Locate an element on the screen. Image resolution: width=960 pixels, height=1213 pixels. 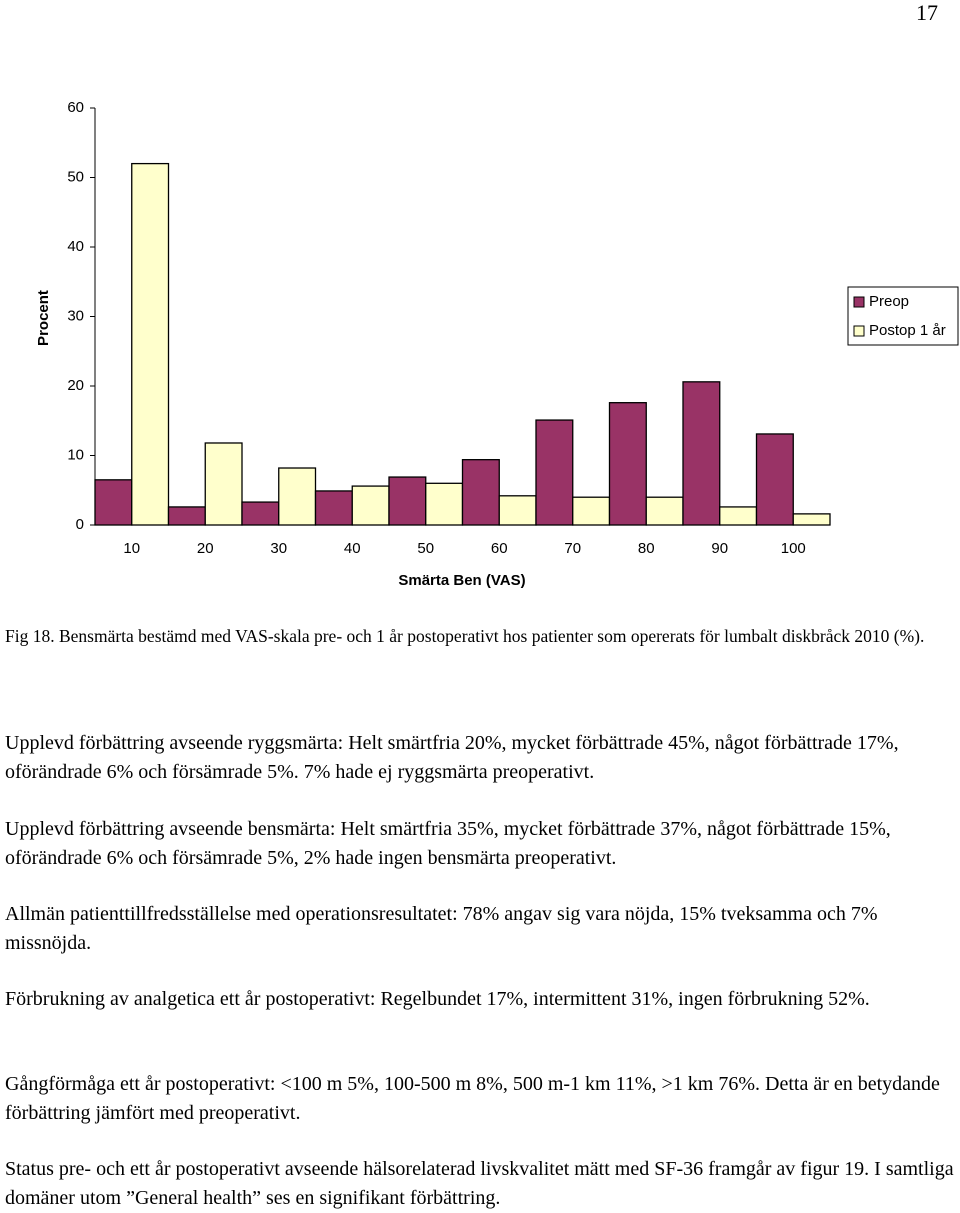
y-tick-label: 60 is located at coordinates (75, 107).